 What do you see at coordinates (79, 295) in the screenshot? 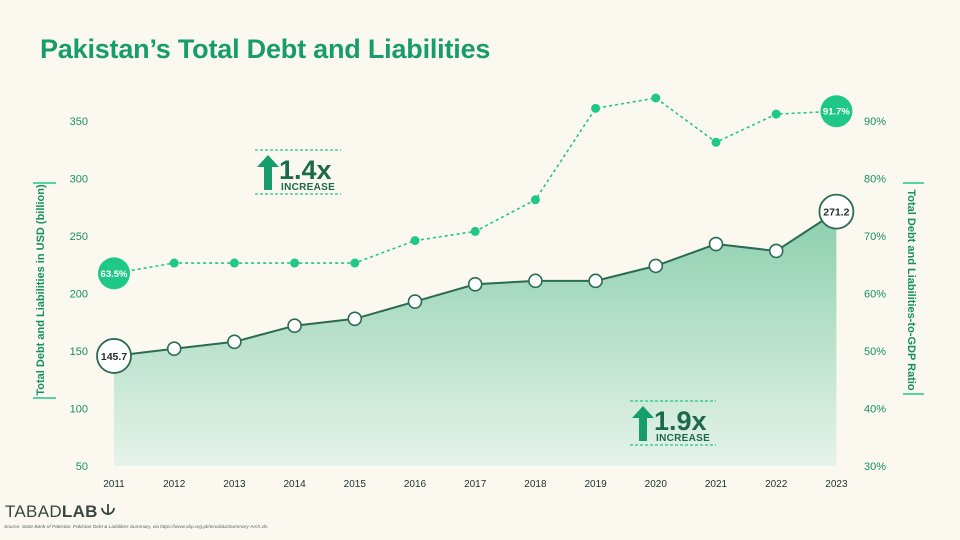
I see `y-tick-left: 200` at bounding box center [79, 295].